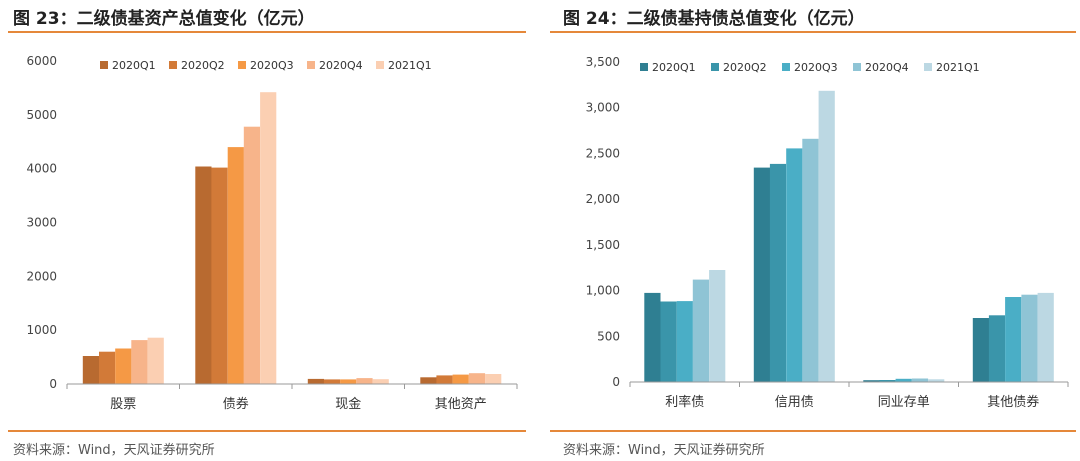 This screenshot has height=461, width=1080. What do you see at coordinates (348, 404) in the screenshot?
I see `category-label: 现金` at bounding box center [348, 404].